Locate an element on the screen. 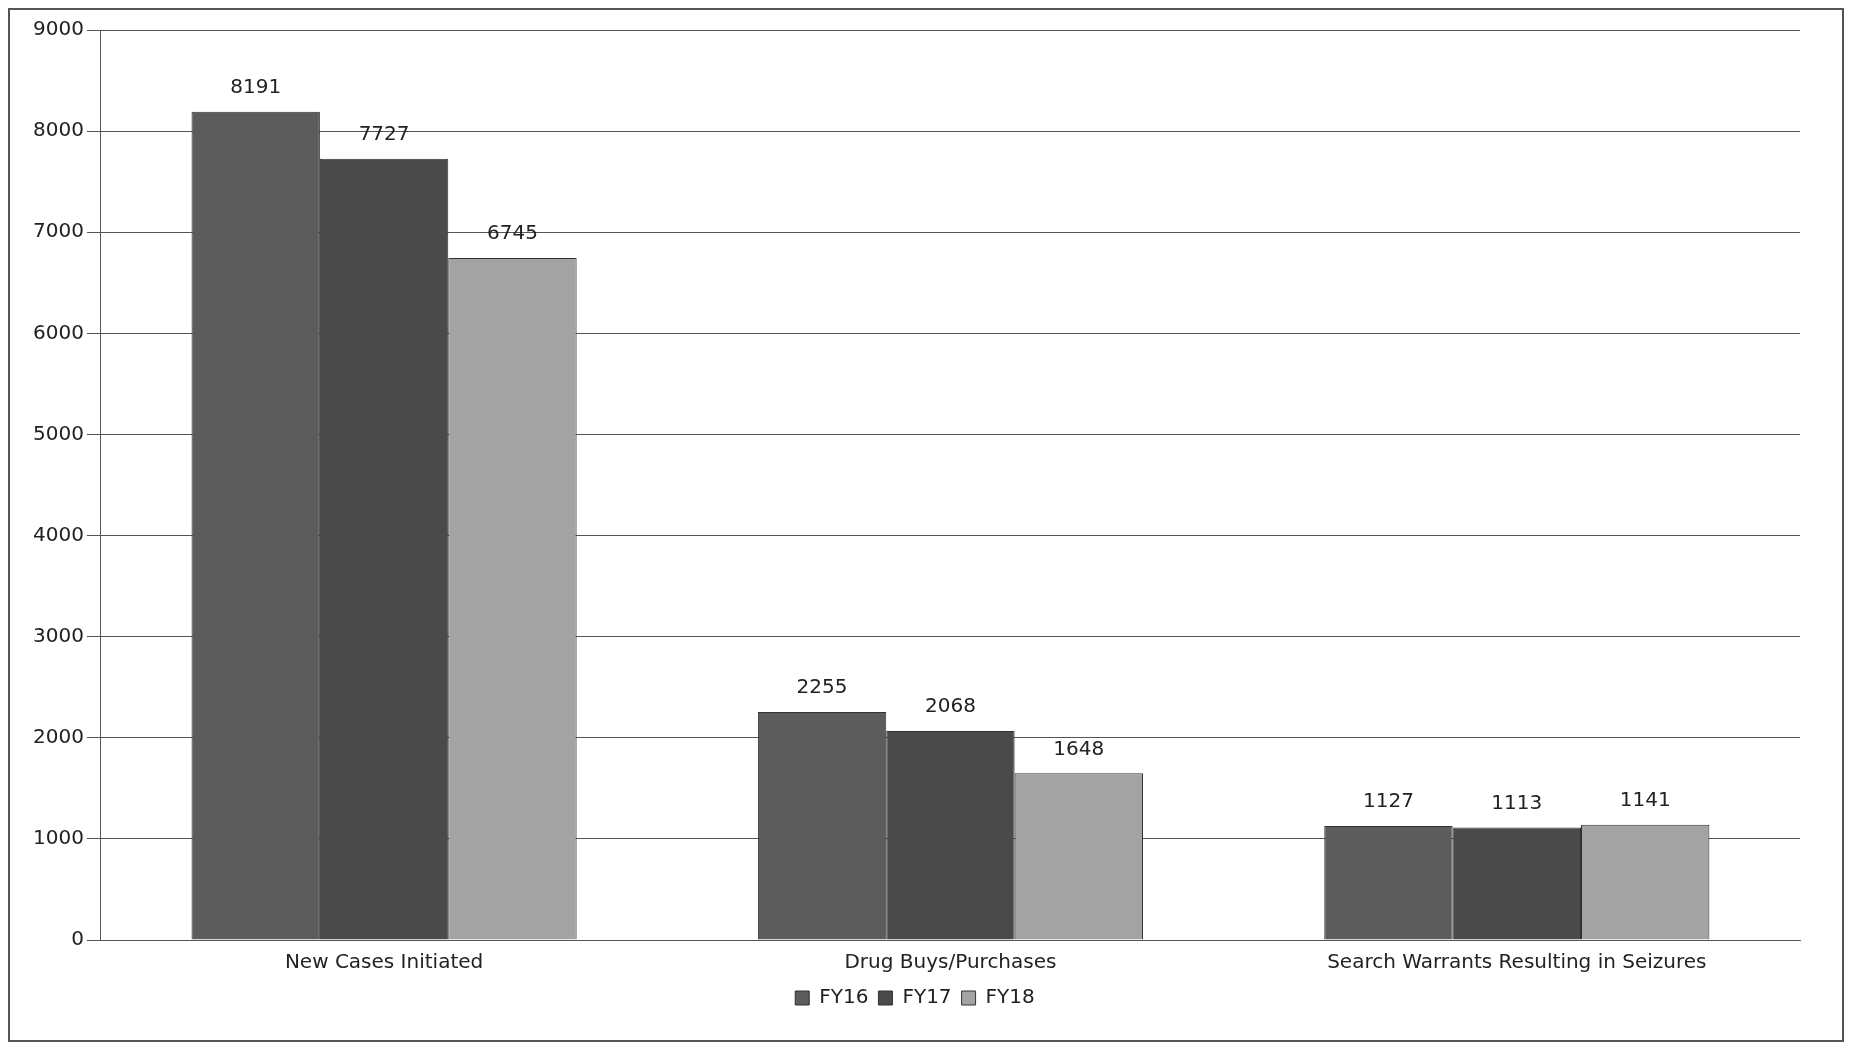 The image size is (1856, 1054). y-tick-label: 4000 is located at coordinates (58, 533).